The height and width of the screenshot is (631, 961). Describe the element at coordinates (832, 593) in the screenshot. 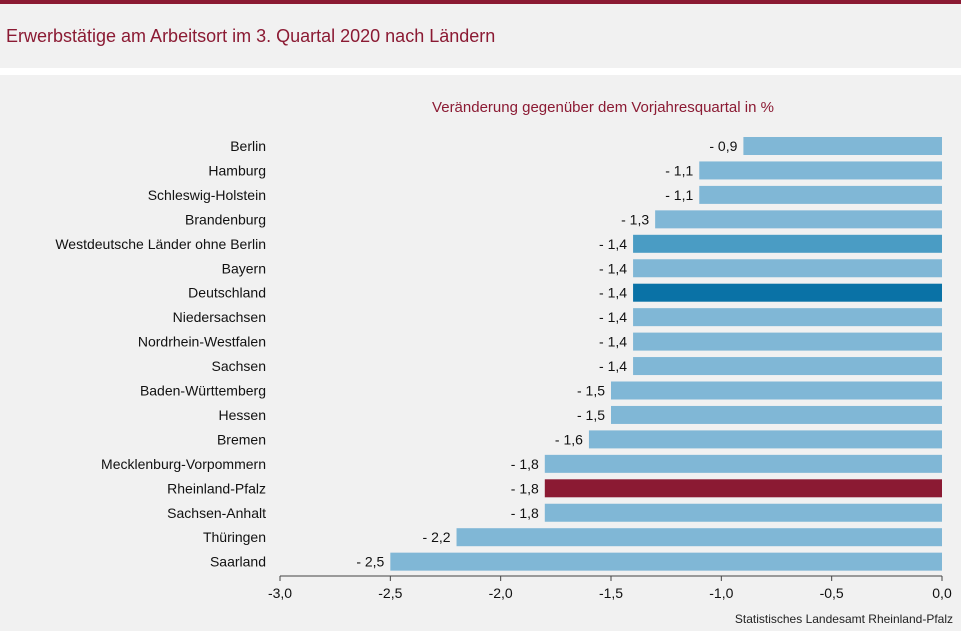

I see `x-tick-label: -0,5` at that location.